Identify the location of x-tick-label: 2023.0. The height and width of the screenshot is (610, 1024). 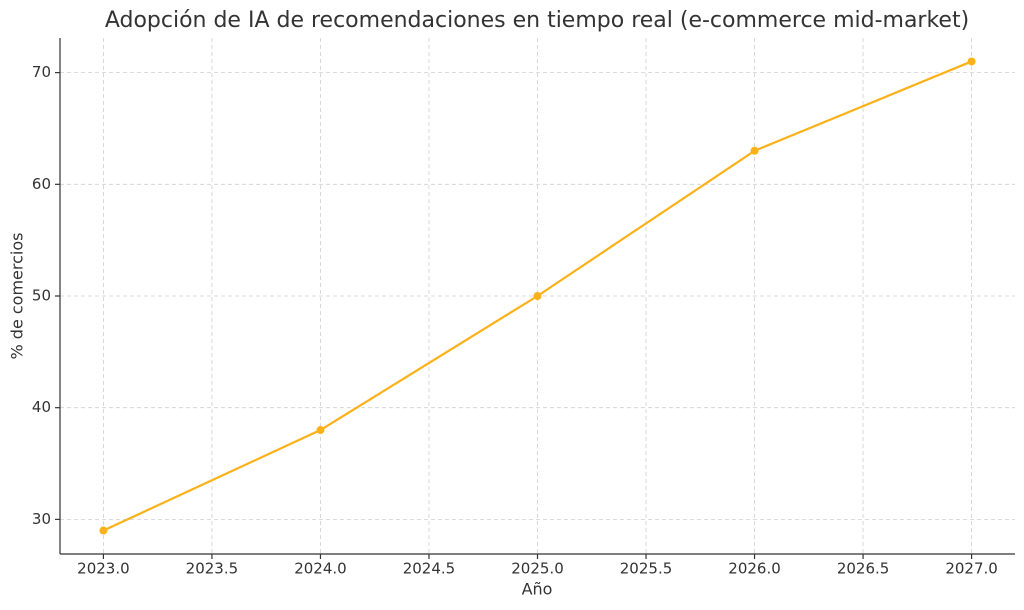
(103, 569).